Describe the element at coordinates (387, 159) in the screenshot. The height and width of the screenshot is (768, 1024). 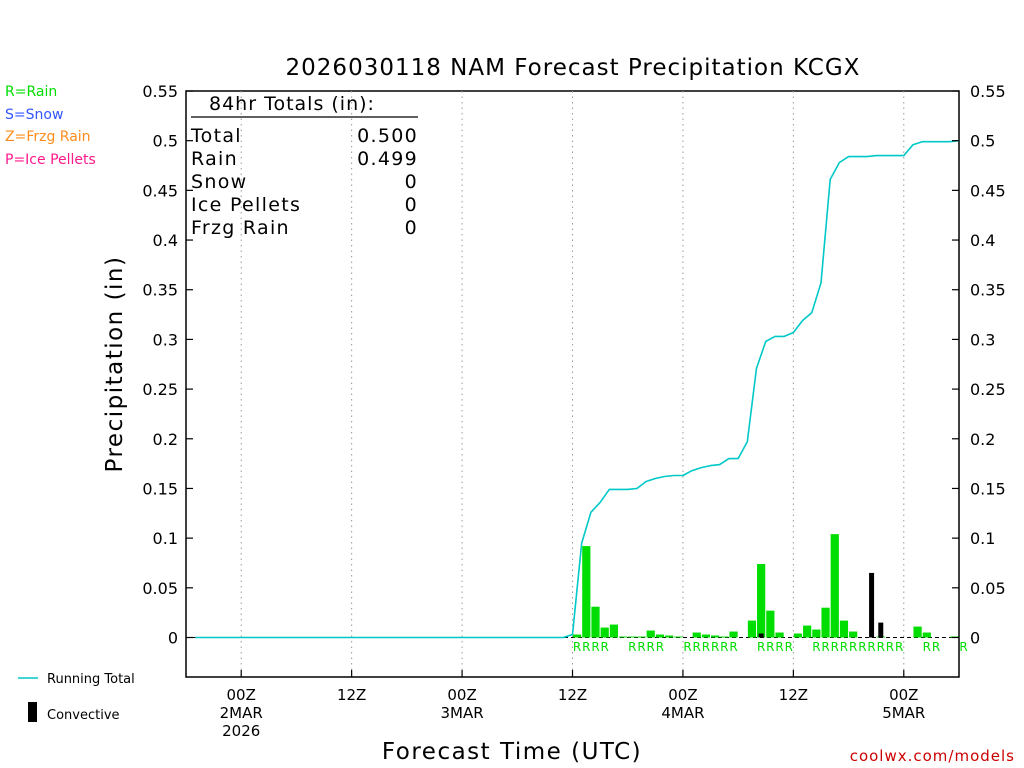
I see `totals-rain-value: 0.499` at that location.